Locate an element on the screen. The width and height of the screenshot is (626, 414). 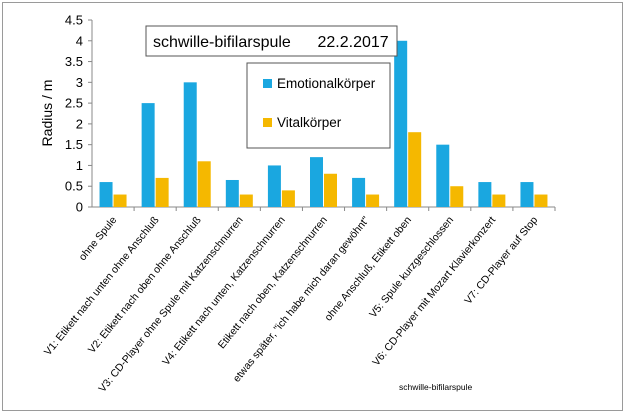
y-tick-label: 1.5 is located at coordinates (74, 144).